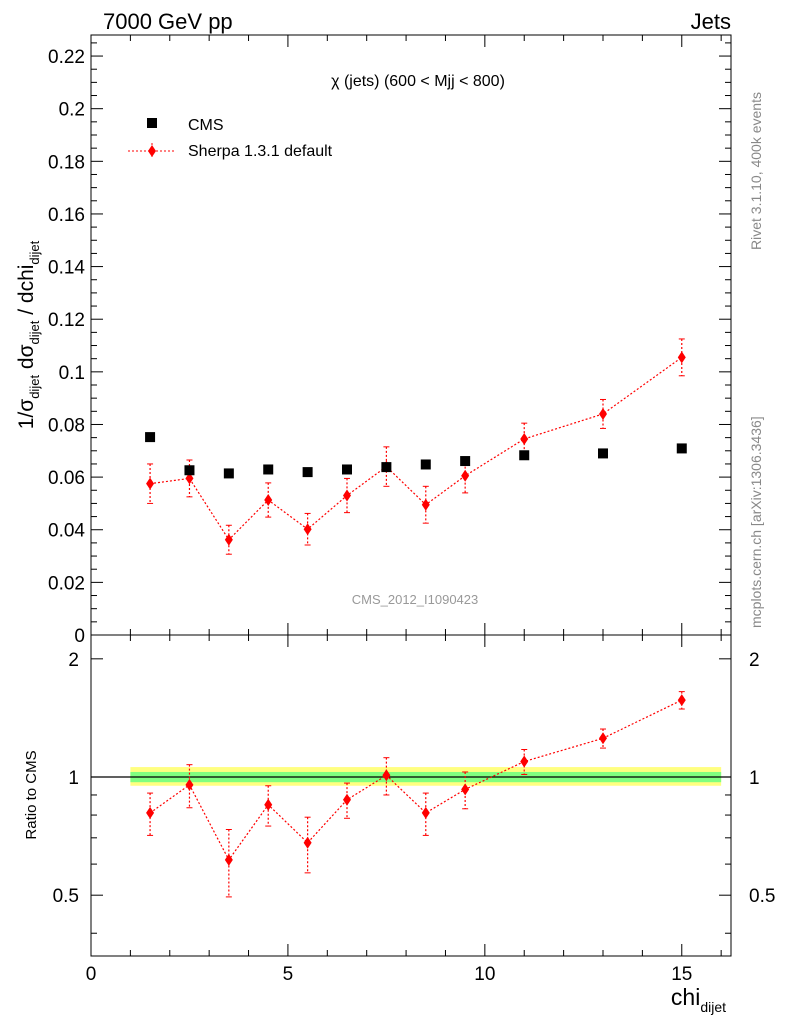 This screenshot has width=786, height=1024. What do you see at coordinates (66, 320) in the screenshot?
I see `main-y-tick-label: 0.12` at bounding box center [66, 320].